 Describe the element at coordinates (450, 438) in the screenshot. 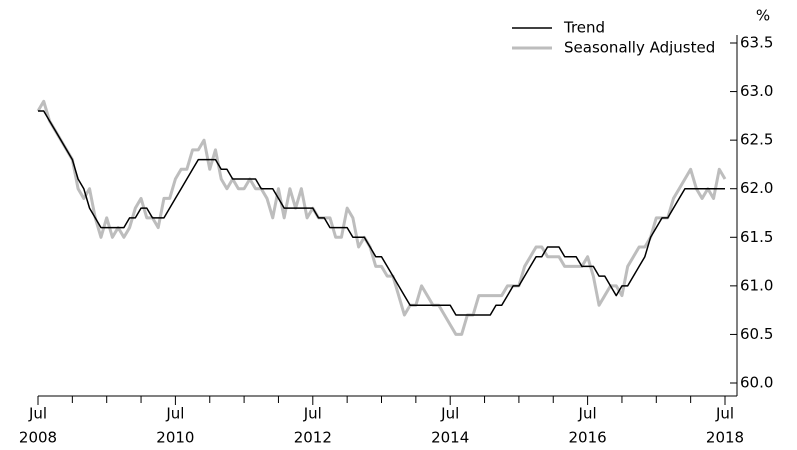

I see `x-tick-label: 2014` at that location.